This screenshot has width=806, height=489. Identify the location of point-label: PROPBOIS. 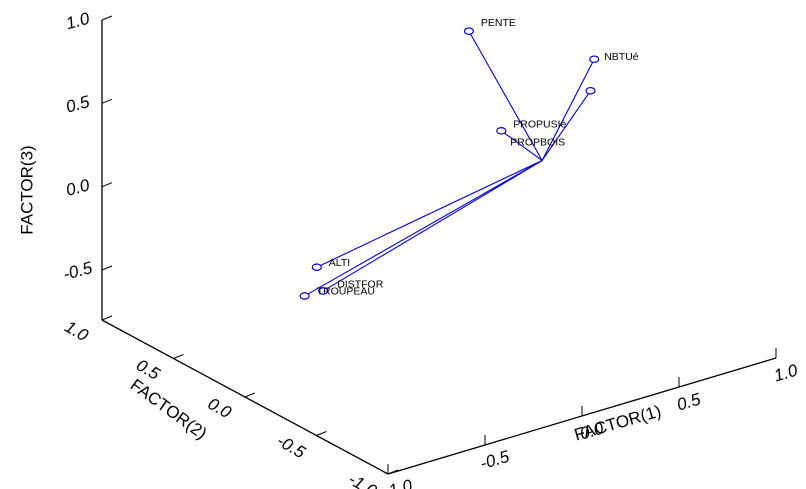
(537, 143).